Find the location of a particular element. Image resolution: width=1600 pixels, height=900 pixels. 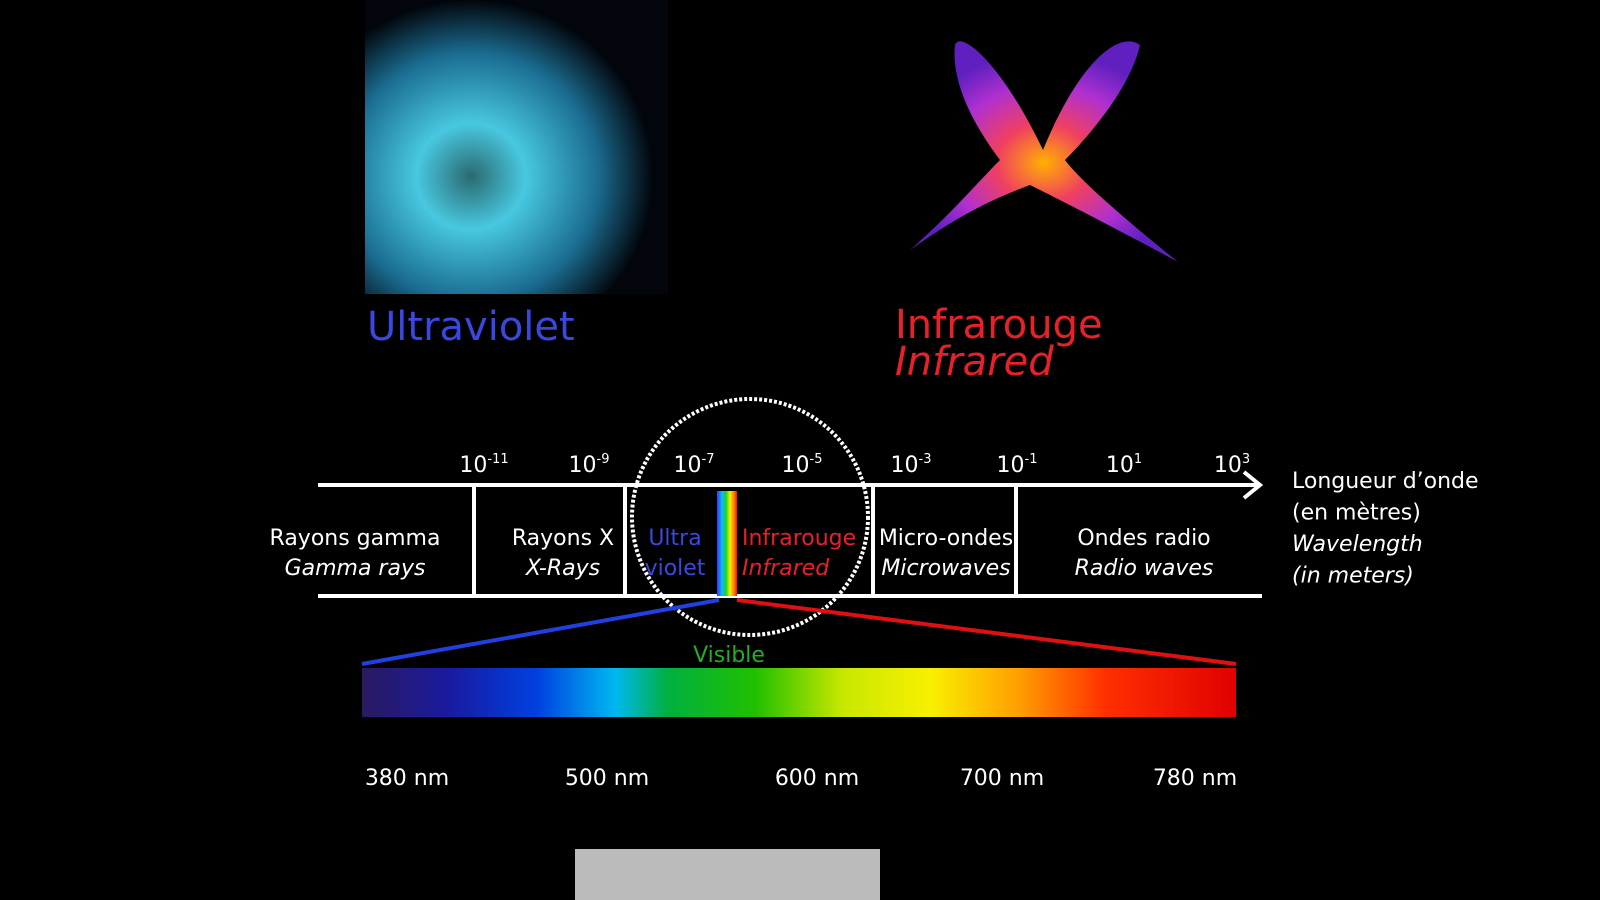

band-label: Ondes radio is located at coordinates (1143, 538).